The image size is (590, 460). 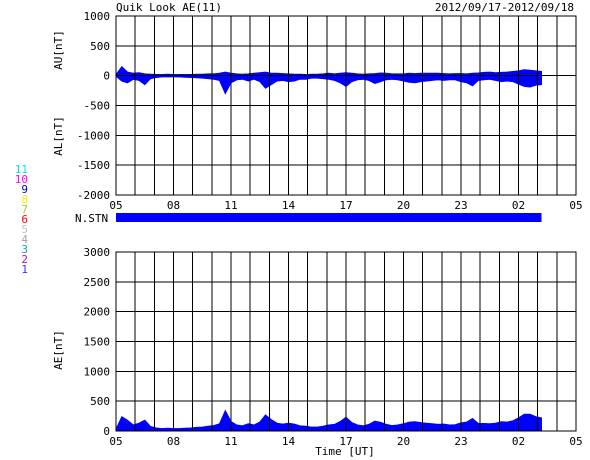 What do you see at coordinates (97, 252) in the screenshot?
I see `ytick-label: 3000` at bounding box center [97, 252].